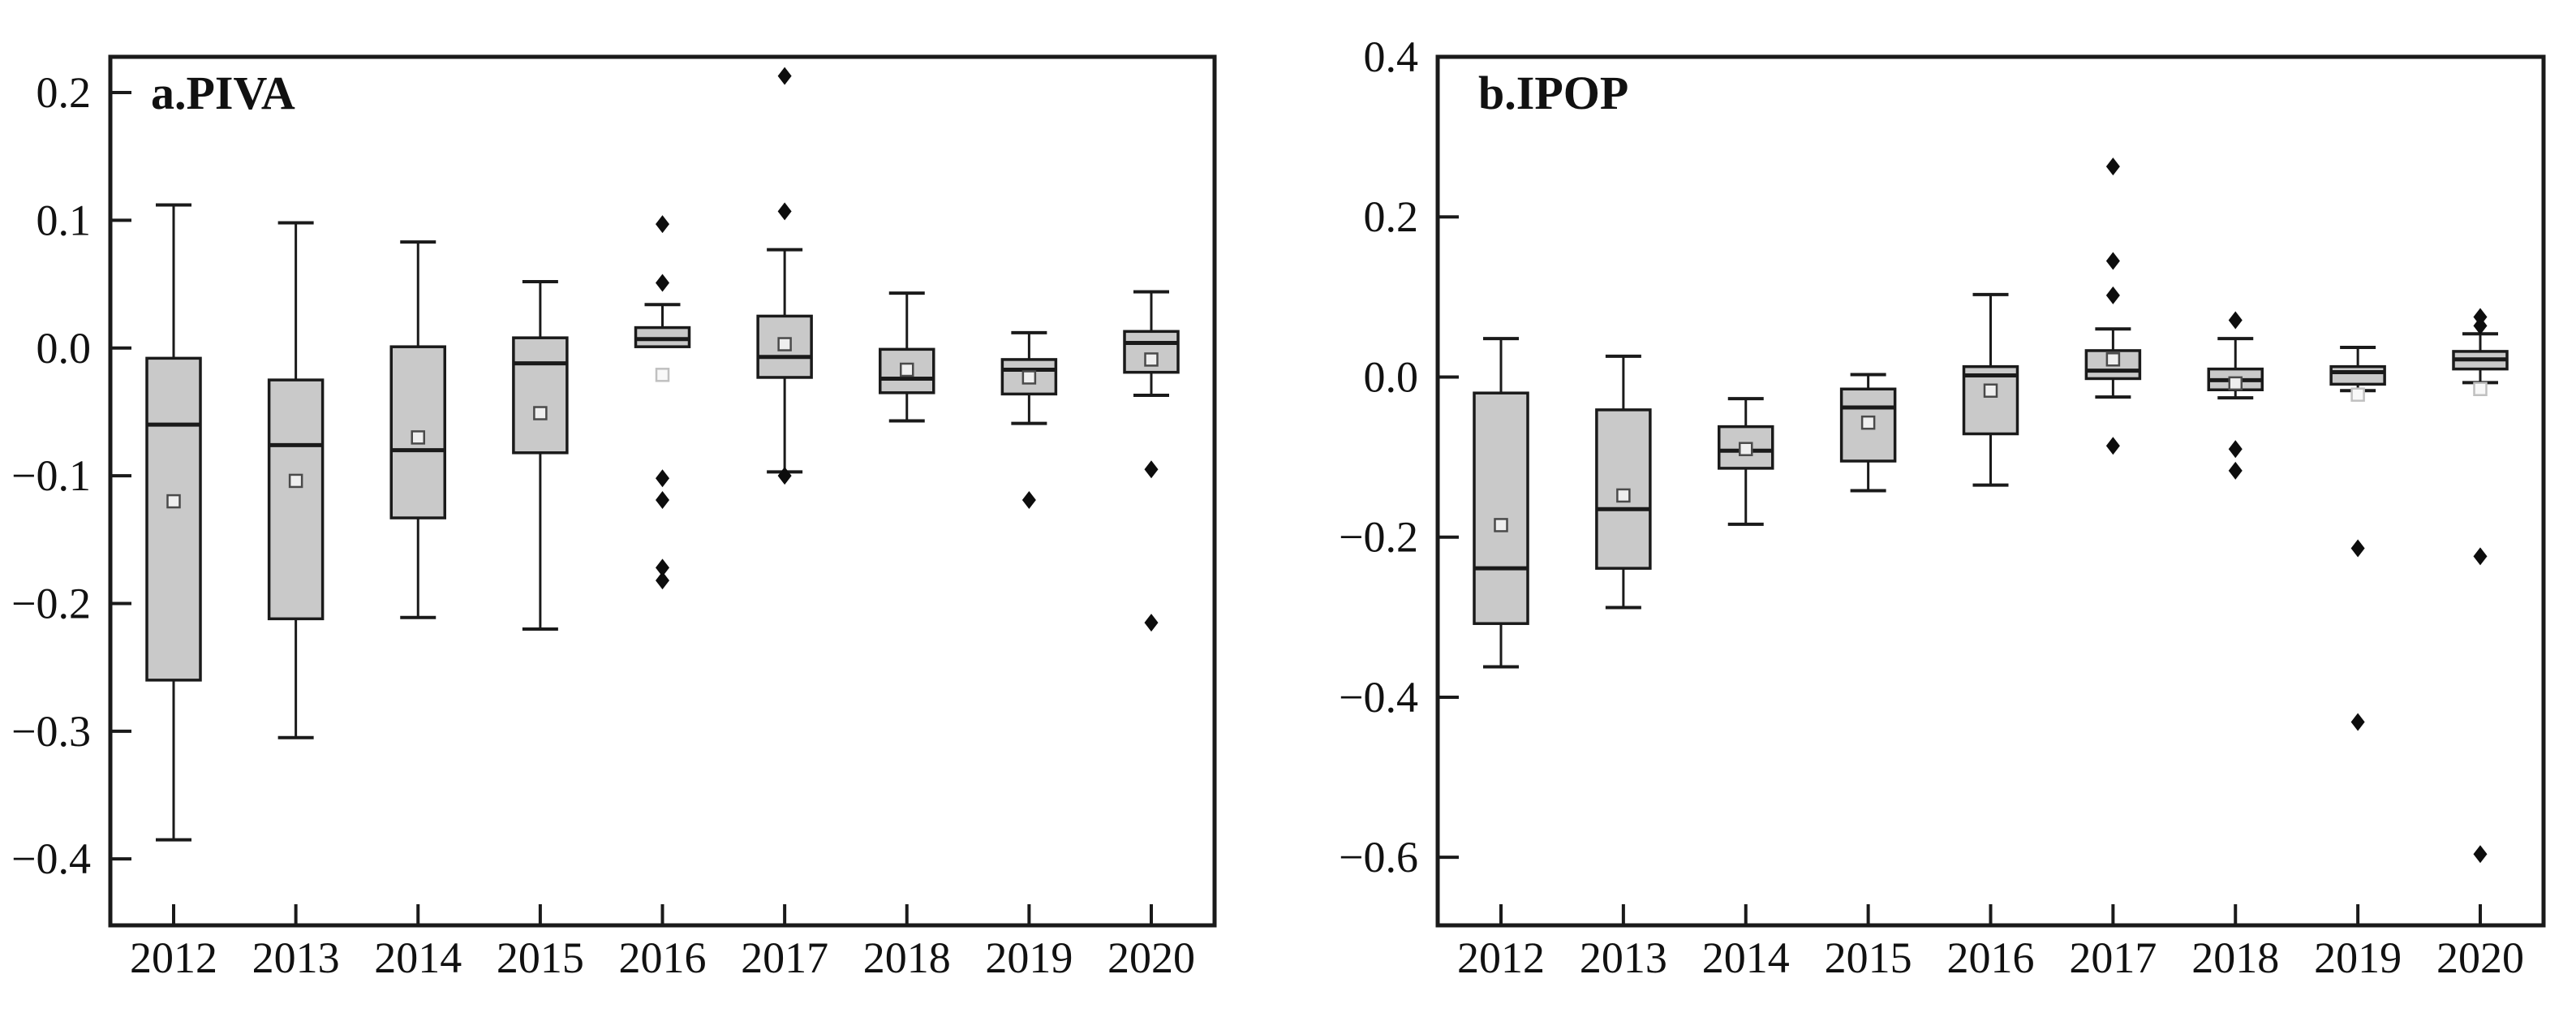  Describe the element at coordinates (2235, 395) in the screenshot. I see `box-group-2018` at that location.